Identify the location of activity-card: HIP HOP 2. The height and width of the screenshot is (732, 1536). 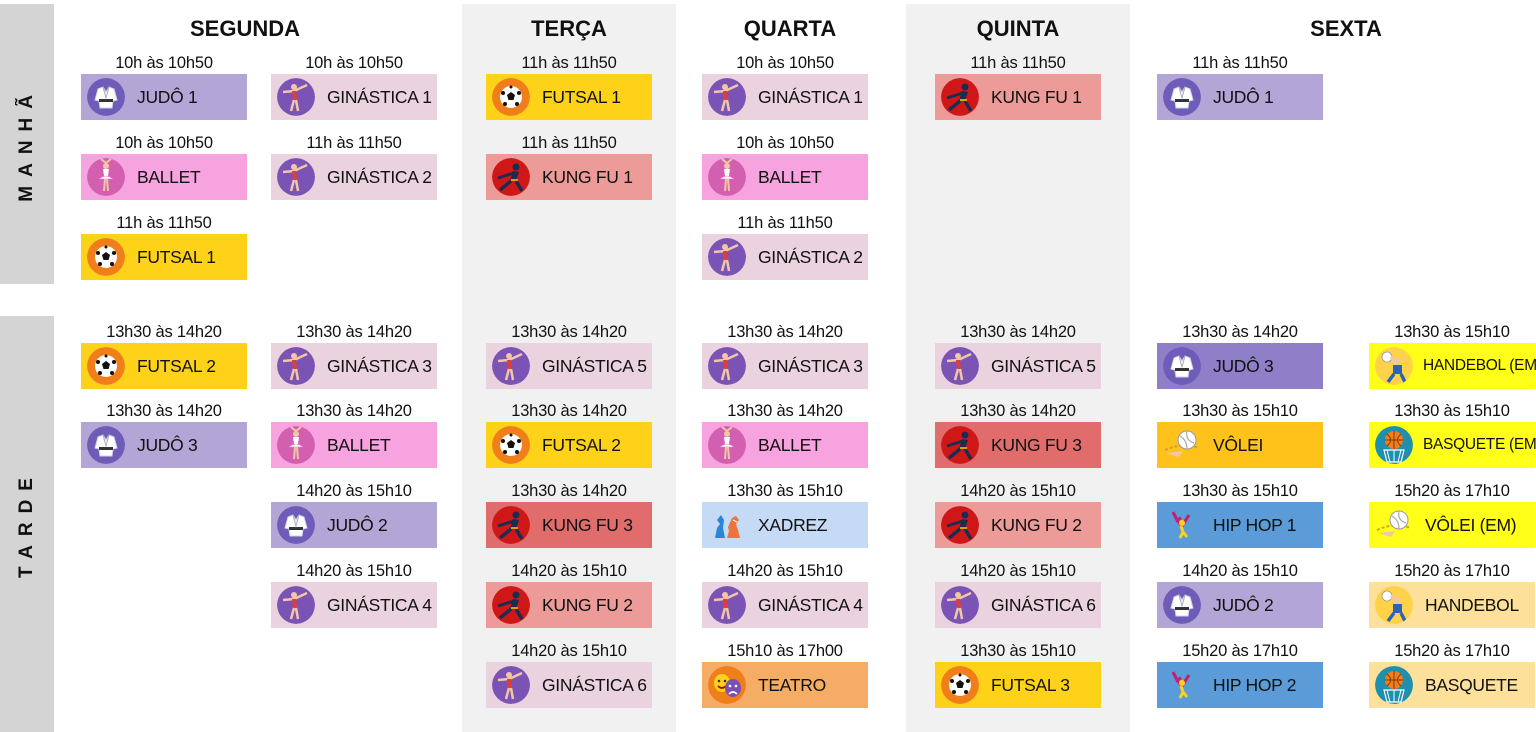
(1240, 685).